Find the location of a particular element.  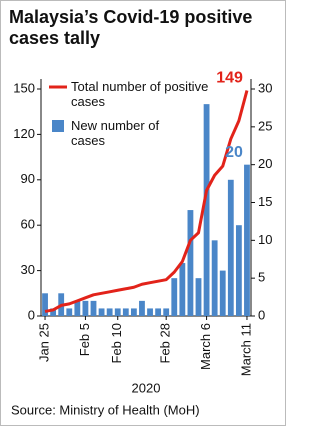

x-tick-label: March 6 is located at coordinates (205, 346).